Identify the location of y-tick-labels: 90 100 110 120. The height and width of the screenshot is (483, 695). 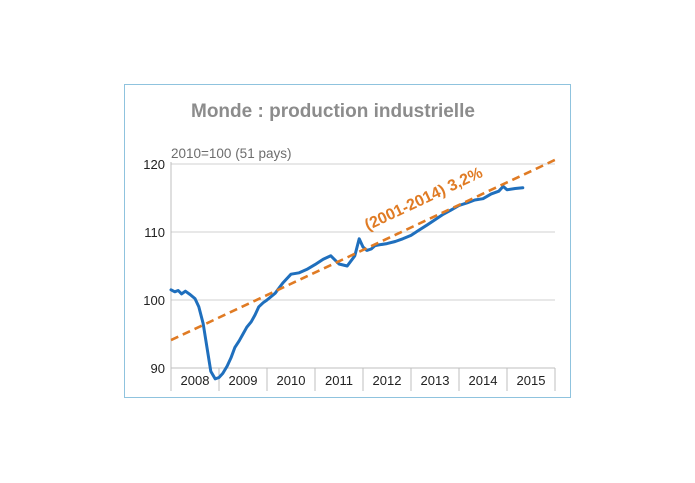
(154, 266).